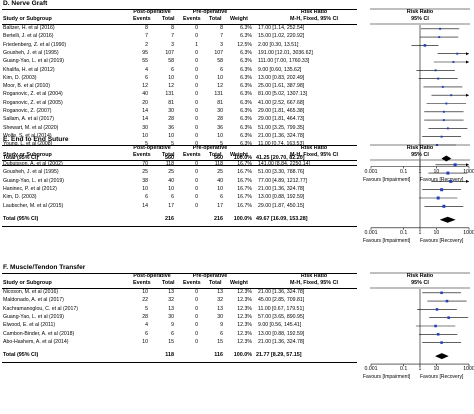 Image resolution: width=474 pixels, height=414 pixels. What do you see at coordinates (284, 61) in the screenshot?
I see `study-rr-ci: 111.00 [7.00, 1760.33]` at bounding box center [284, 61].